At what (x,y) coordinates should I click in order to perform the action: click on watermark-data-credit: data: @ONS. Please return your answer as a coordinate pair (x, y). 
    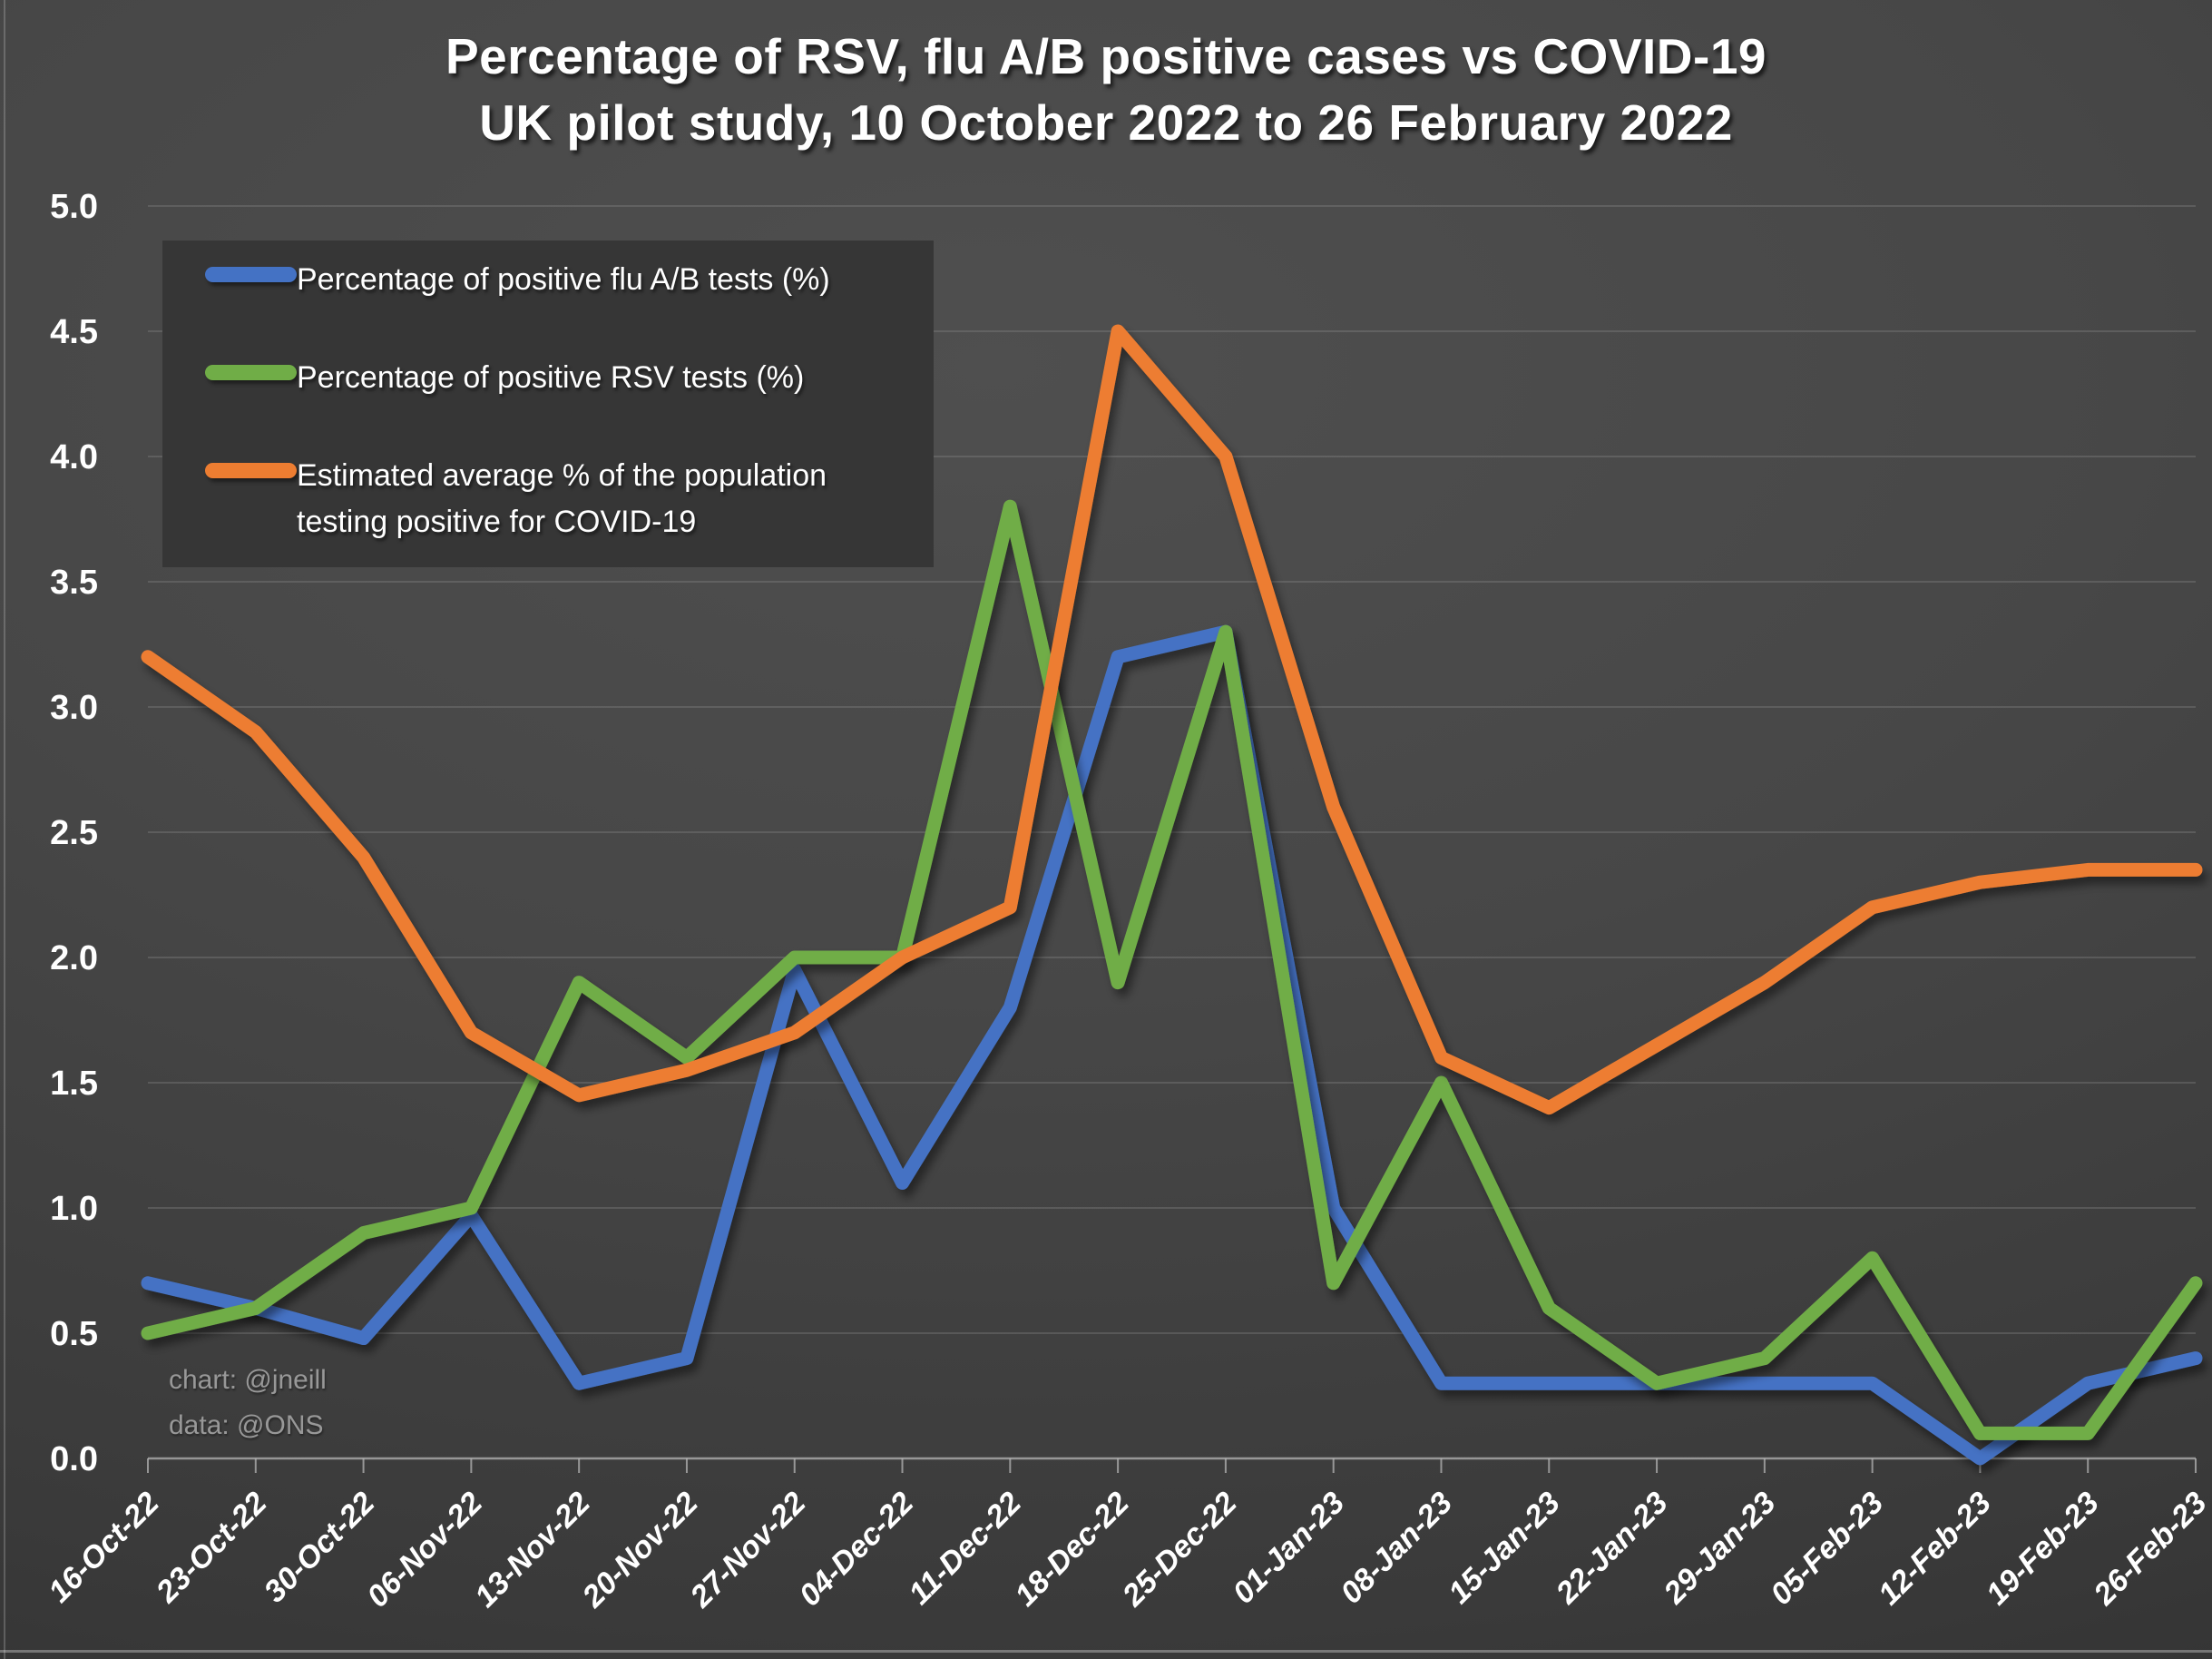
    Looking at the image, I should click on (246, 1424).